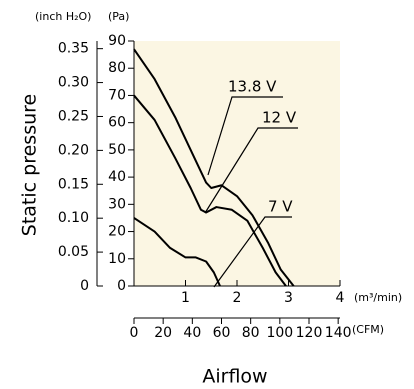 Image resolution: width=414 pixels, height=389 pixels. Describe the element at coordinates (117, 68) in the screenshot. I see `y-tick-label: 80` at that location.